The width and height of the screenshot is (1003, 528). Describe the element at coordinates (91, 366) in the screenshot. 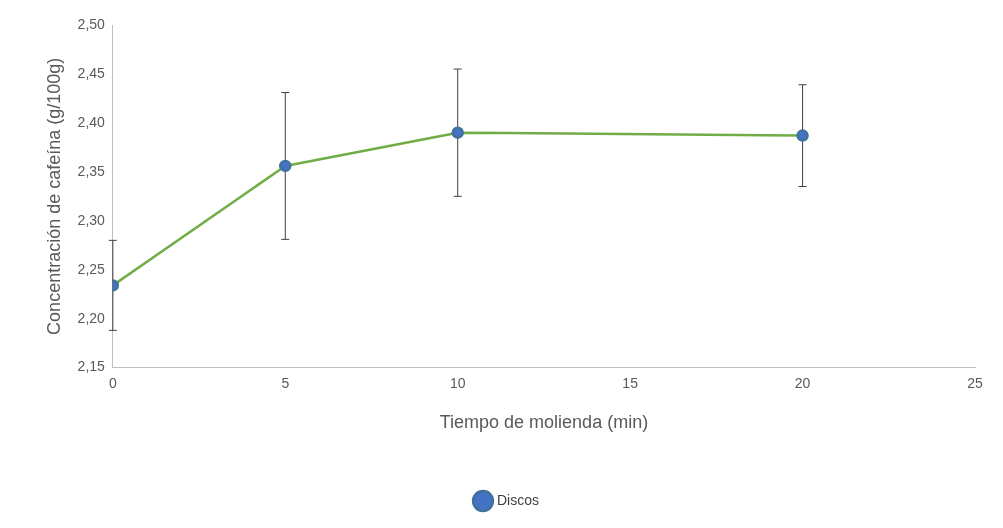

I see `y-tick-label: 2,15` at that location.